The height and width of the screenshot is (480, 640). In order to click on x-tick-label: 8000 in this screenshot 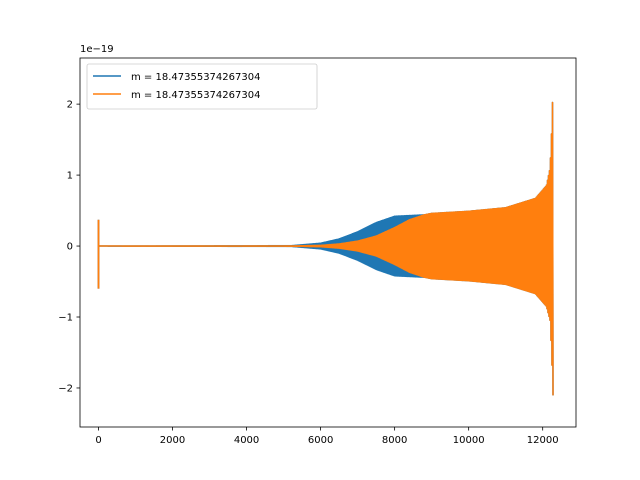, I will do `click(394, 440)`.